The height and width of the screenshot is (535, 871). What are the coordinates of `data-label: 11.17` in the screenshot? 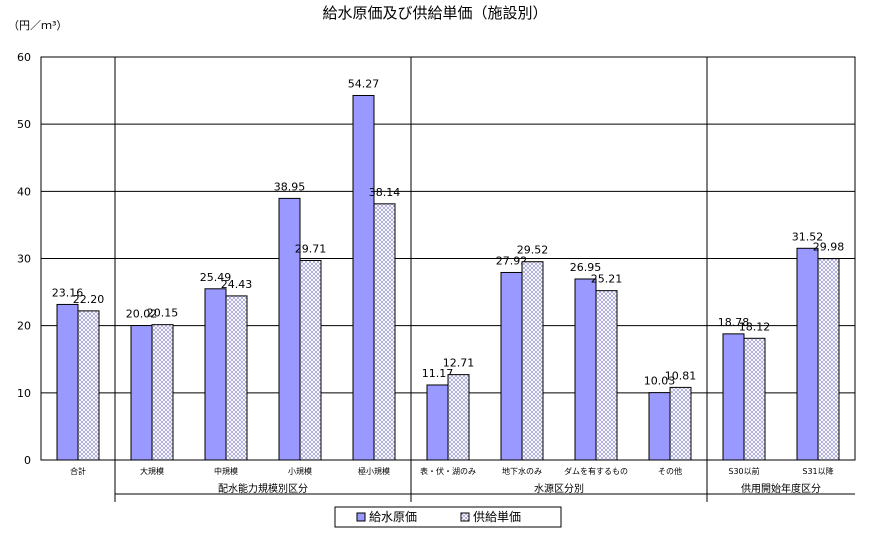 It's located at (438, 373).